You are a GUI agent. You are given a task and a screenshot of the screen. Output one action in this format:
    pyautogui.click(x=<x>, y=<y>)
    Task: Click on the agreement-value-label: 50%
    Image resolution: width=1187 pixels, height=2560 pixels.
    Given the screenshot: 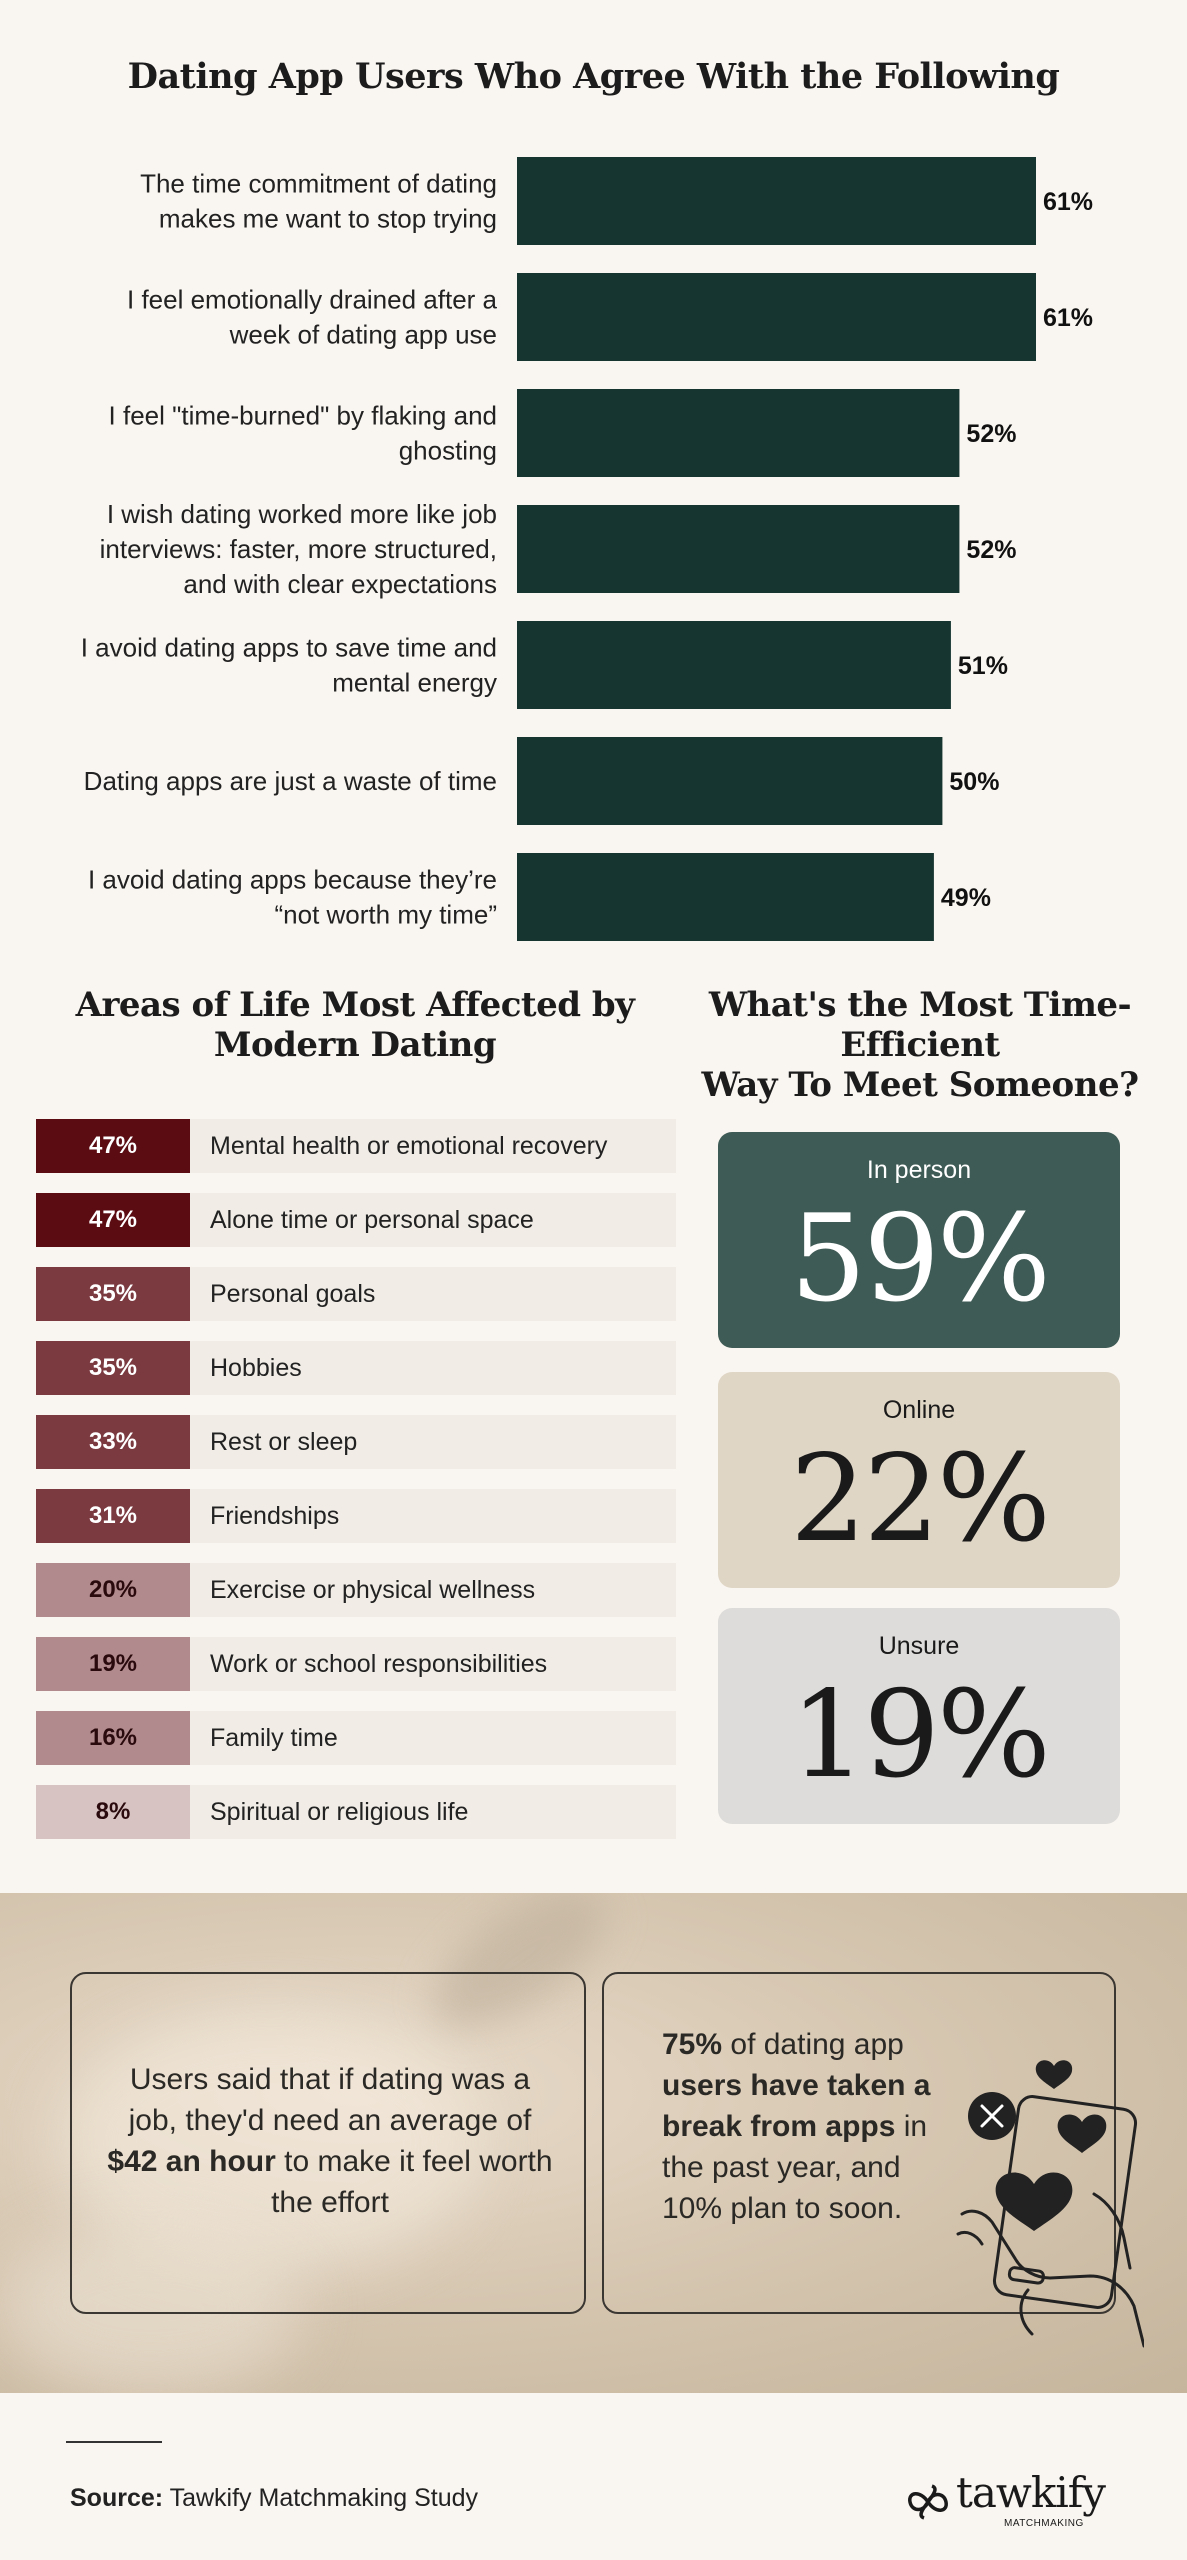 What is the action you would take?
    pyautogui.click(x=974, y=782)
    